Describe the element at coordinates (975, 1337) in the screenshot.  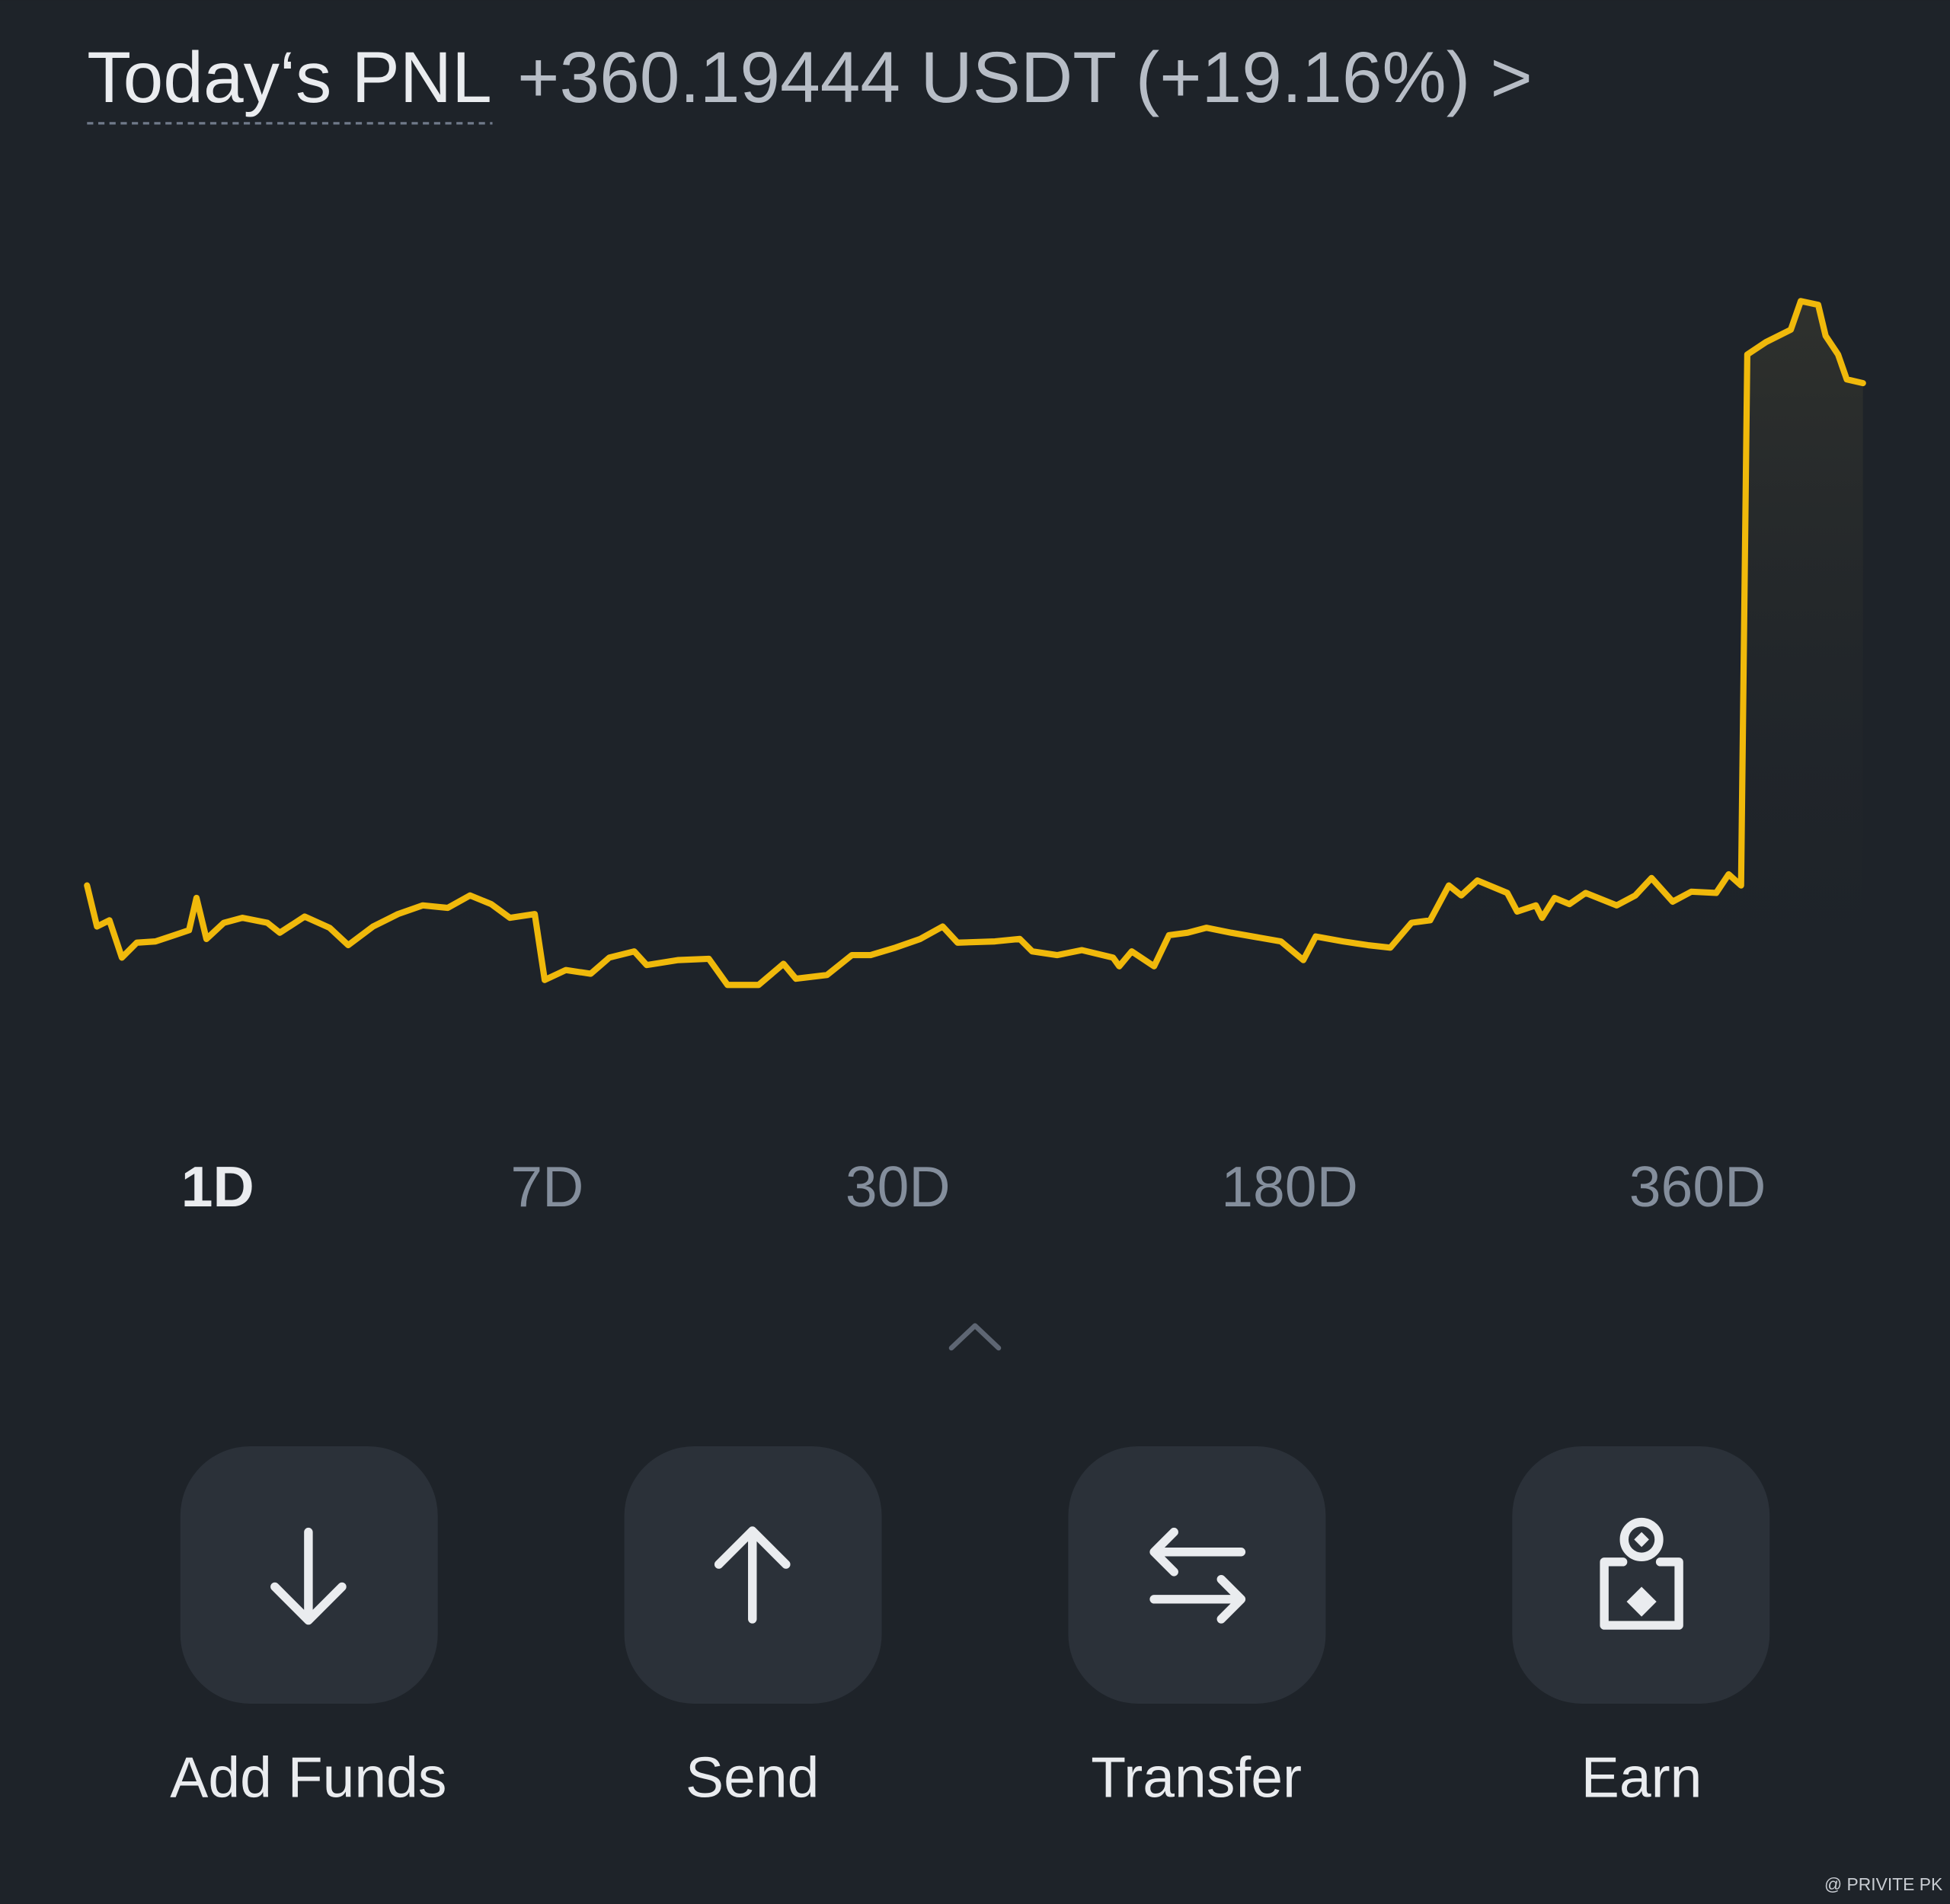
I see `collapse-caret` at that location.